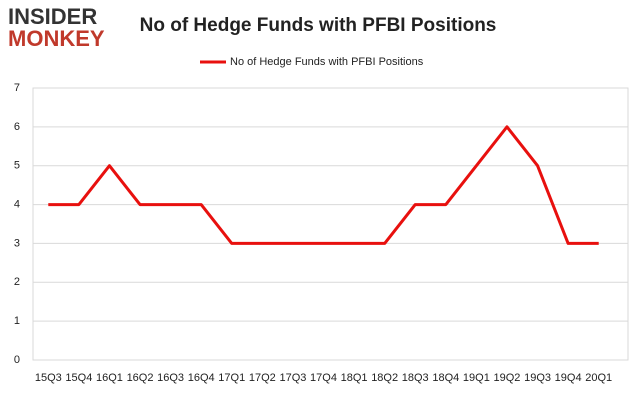 The width and height of the screenshot is (635, 405). Describe the element at coordinates (52, 16) in the screenshot. I see `logo-line1: INSIDER` at that location.